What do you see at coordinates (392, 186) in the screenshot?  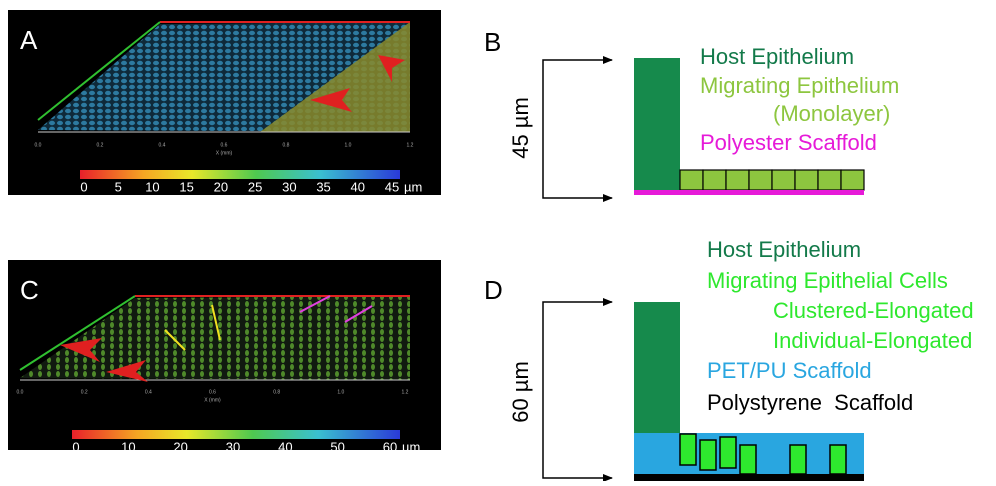 I see `colorbar-tick-label: 45` at bounding box center [392, 186].